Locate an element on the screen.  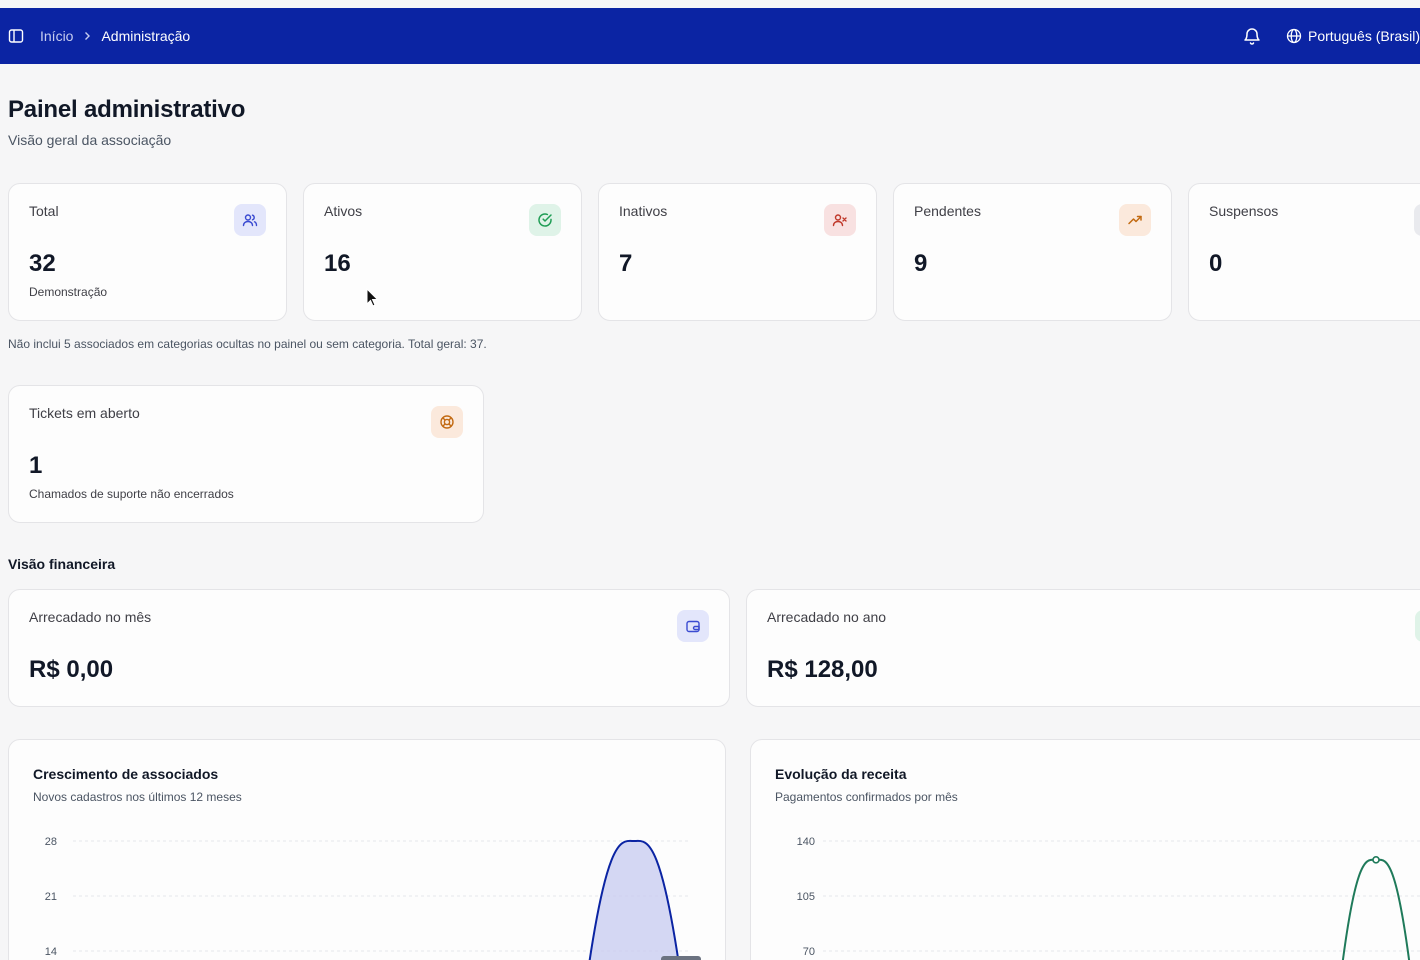
members-growth-chart: 28 21 14 is located at coordinates (373, 898).